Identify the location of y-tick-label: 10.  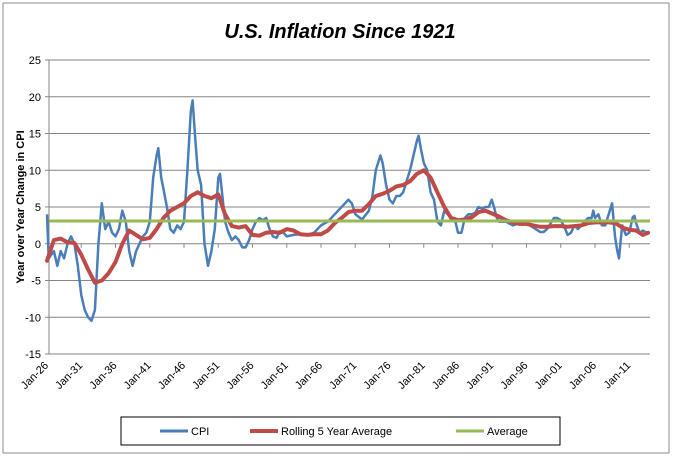
(35, 171).